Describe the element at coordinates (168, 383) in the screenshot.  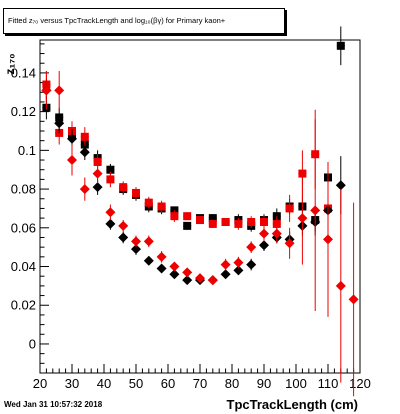
I see `x-tick-label: 60` at that location.